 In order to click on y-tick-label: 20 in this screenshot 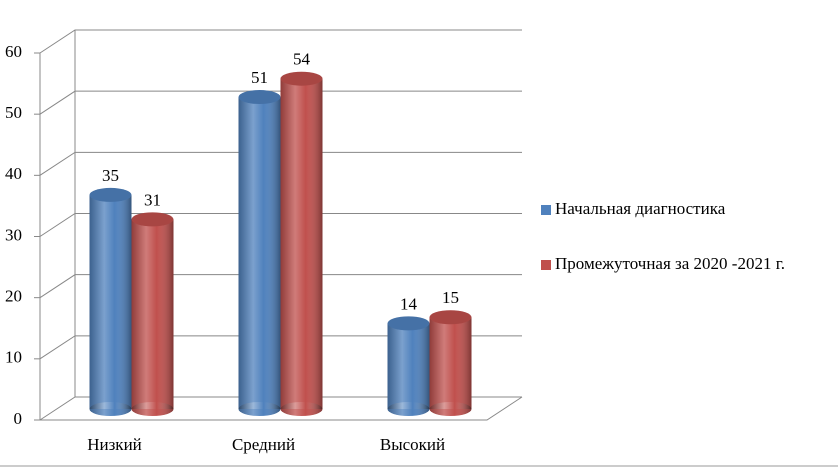, I will do `click(13, 296)`.